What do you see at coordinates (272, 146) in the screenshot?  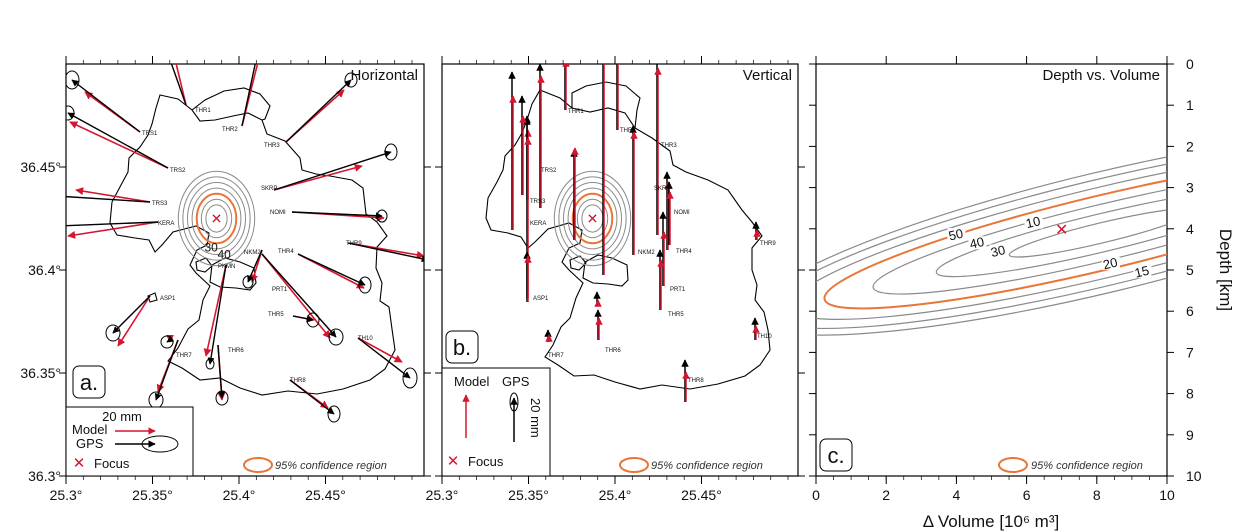 I see `station-label: THR3` at bounding box center [272, 146].